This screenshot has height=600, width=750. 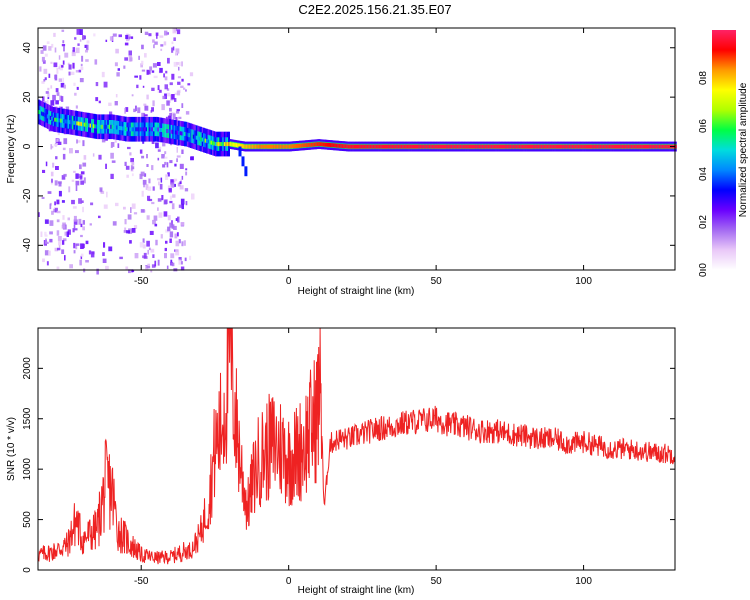 What do you see at coordinates (583, 581) in the screenshot?
I see `x-tick-label: 100` at bounding box center [583, 581].